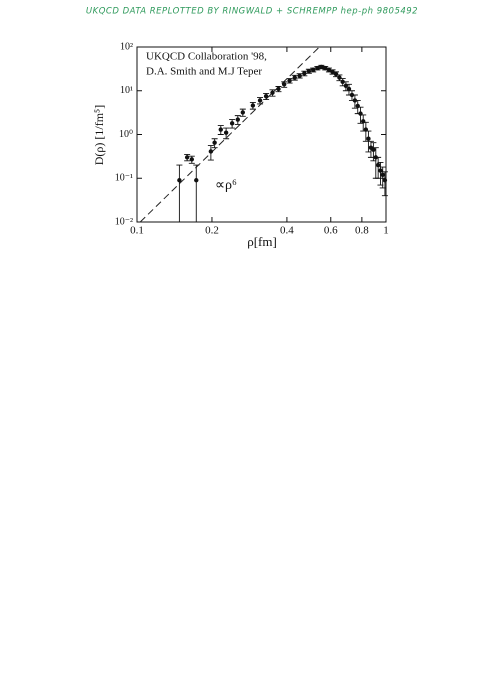 The height and width of the screenshot is (700, 500). I want to click on x-tick-label: 0.1, so click(137, 231).